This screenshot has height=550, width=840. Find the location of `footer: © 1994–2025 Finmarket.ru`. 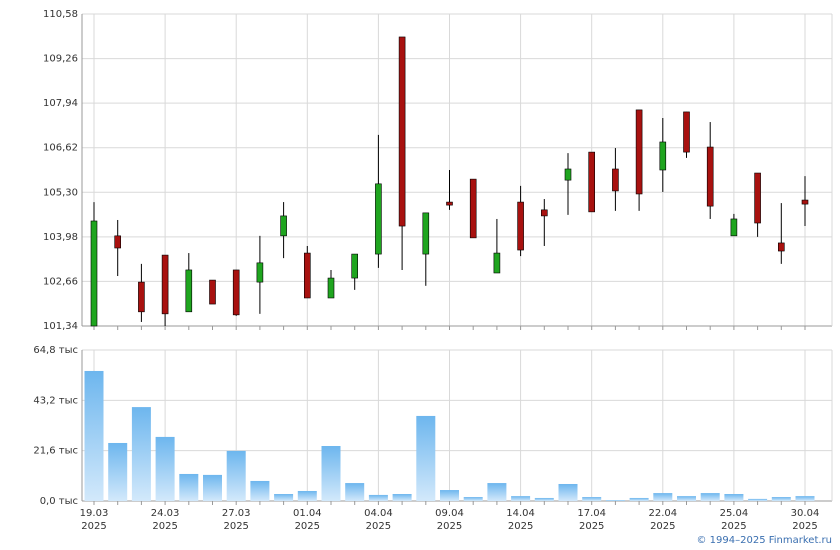

footer: © 1994–2025 Finmarket.ru is located at coordinates (764, 540).